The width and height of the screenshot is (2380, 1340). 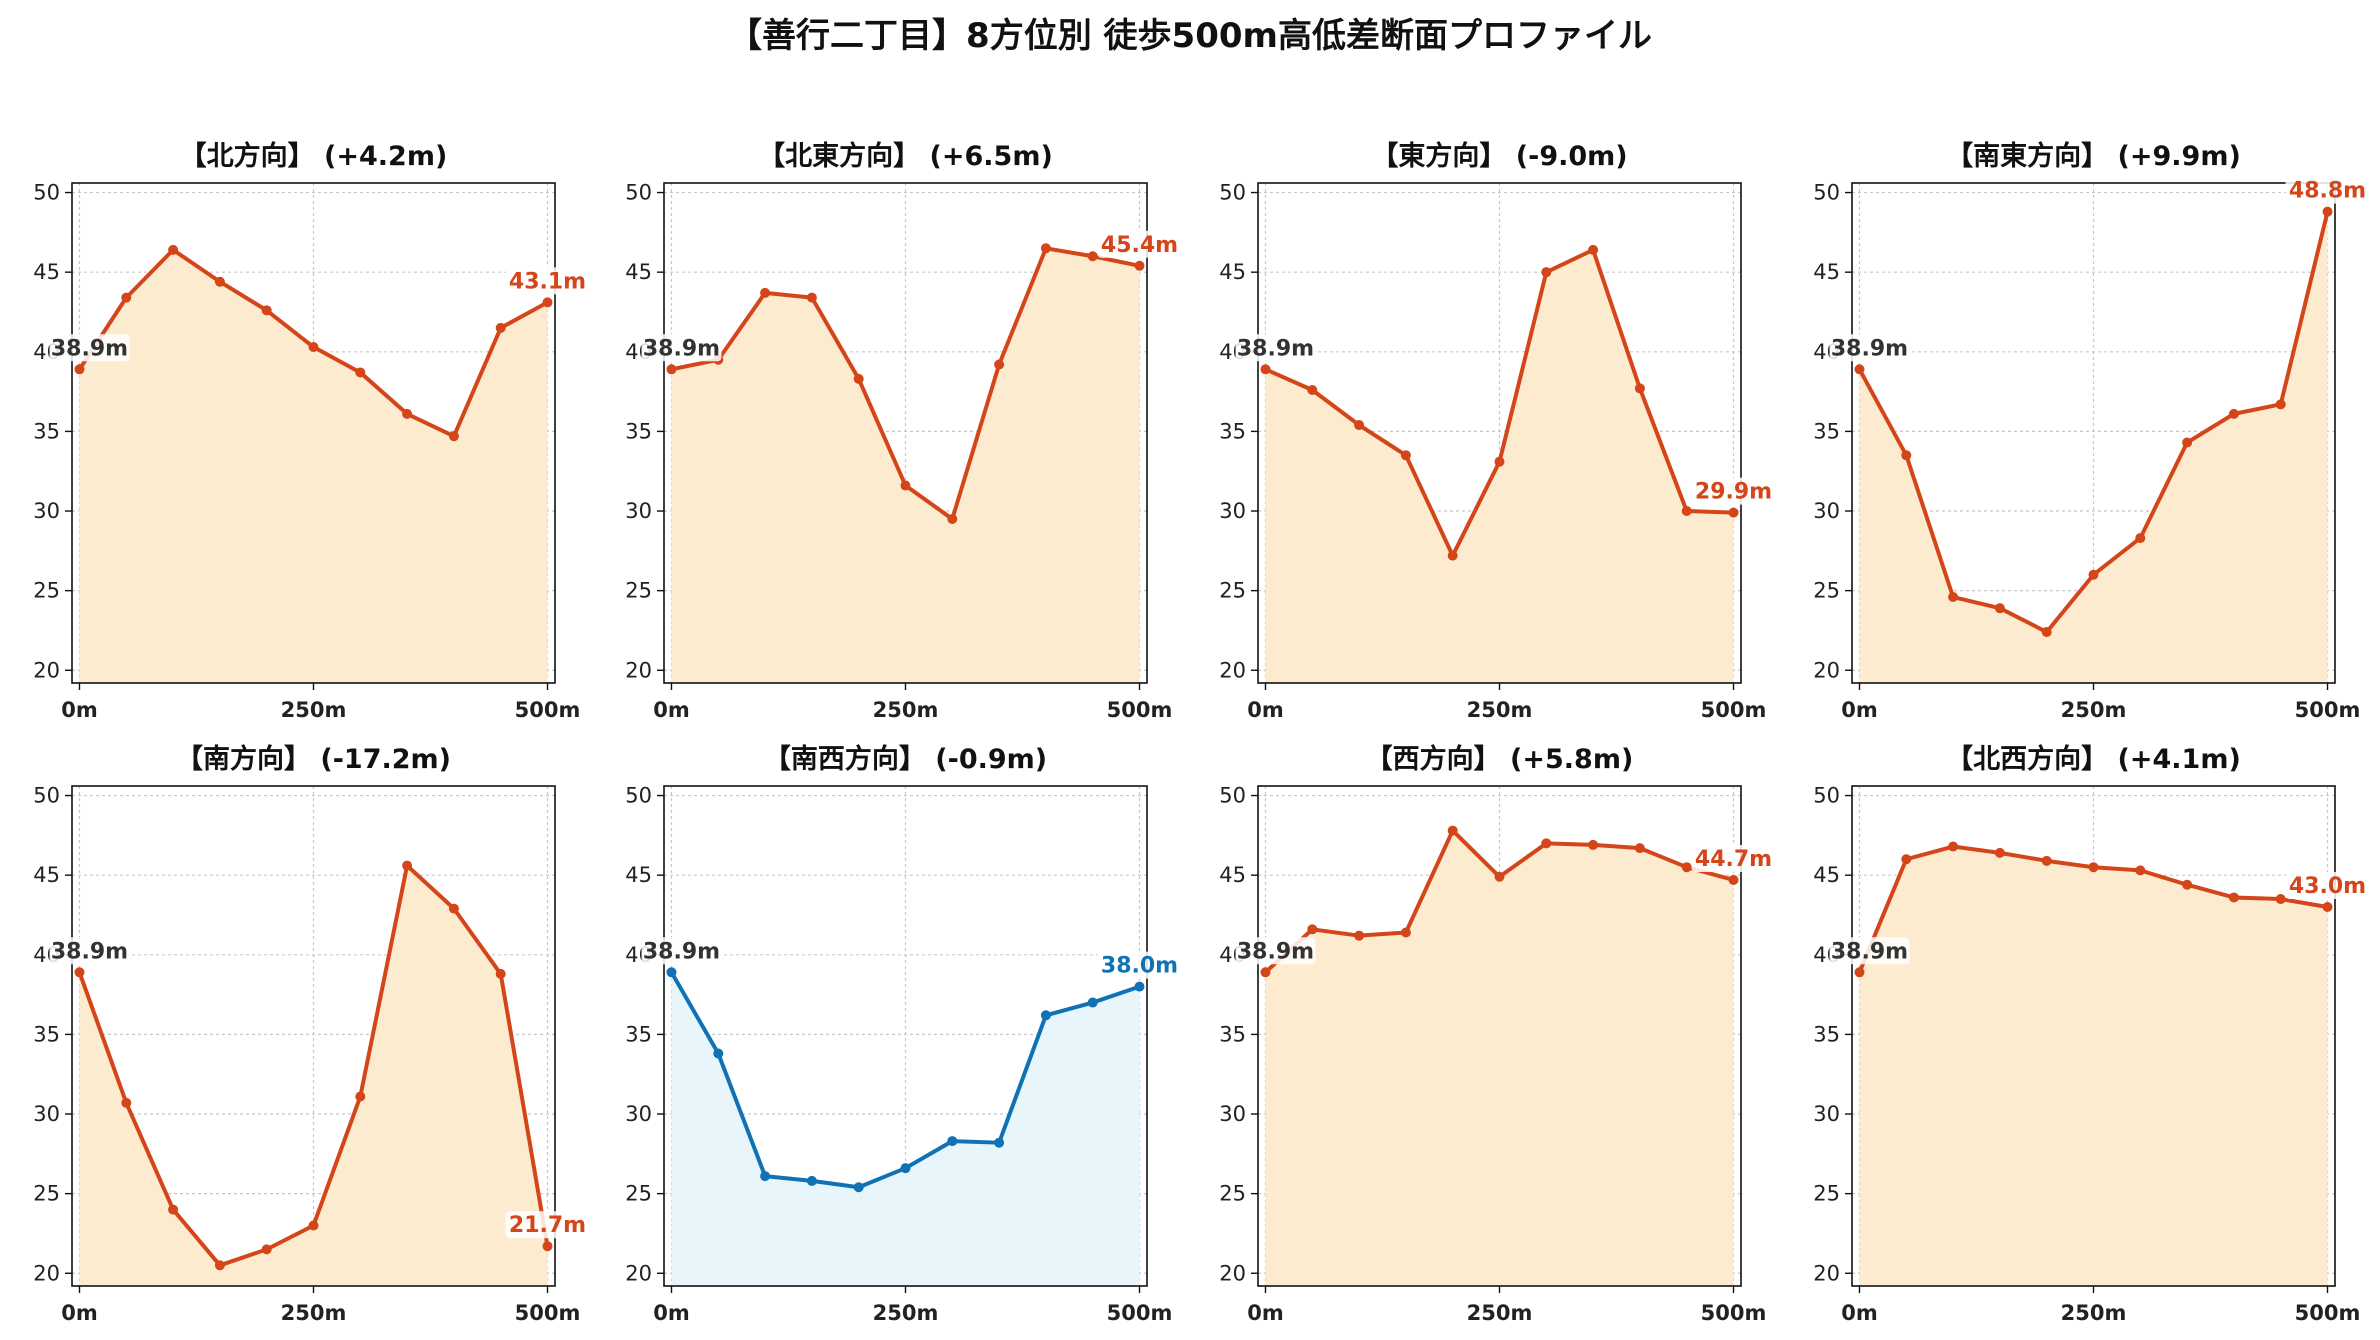 What do you see at coordinates (547, 281) in the screenshot?
I see `end-label: 43.1m` at bounding box center [547, 281].